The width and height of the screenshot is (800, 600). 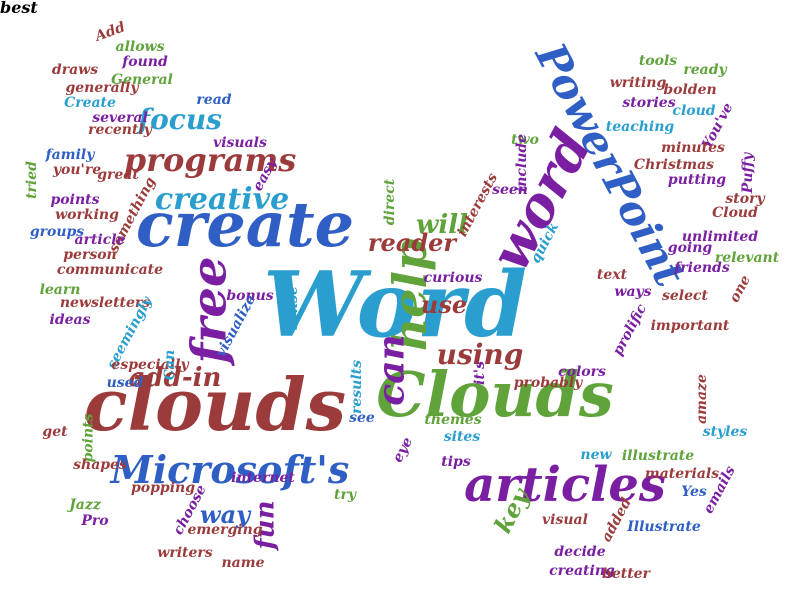 What do you see at coordinates (100, 465) in the screenshot?
I see `word-cloud-word: shapes` at bounding box center [100, 465].